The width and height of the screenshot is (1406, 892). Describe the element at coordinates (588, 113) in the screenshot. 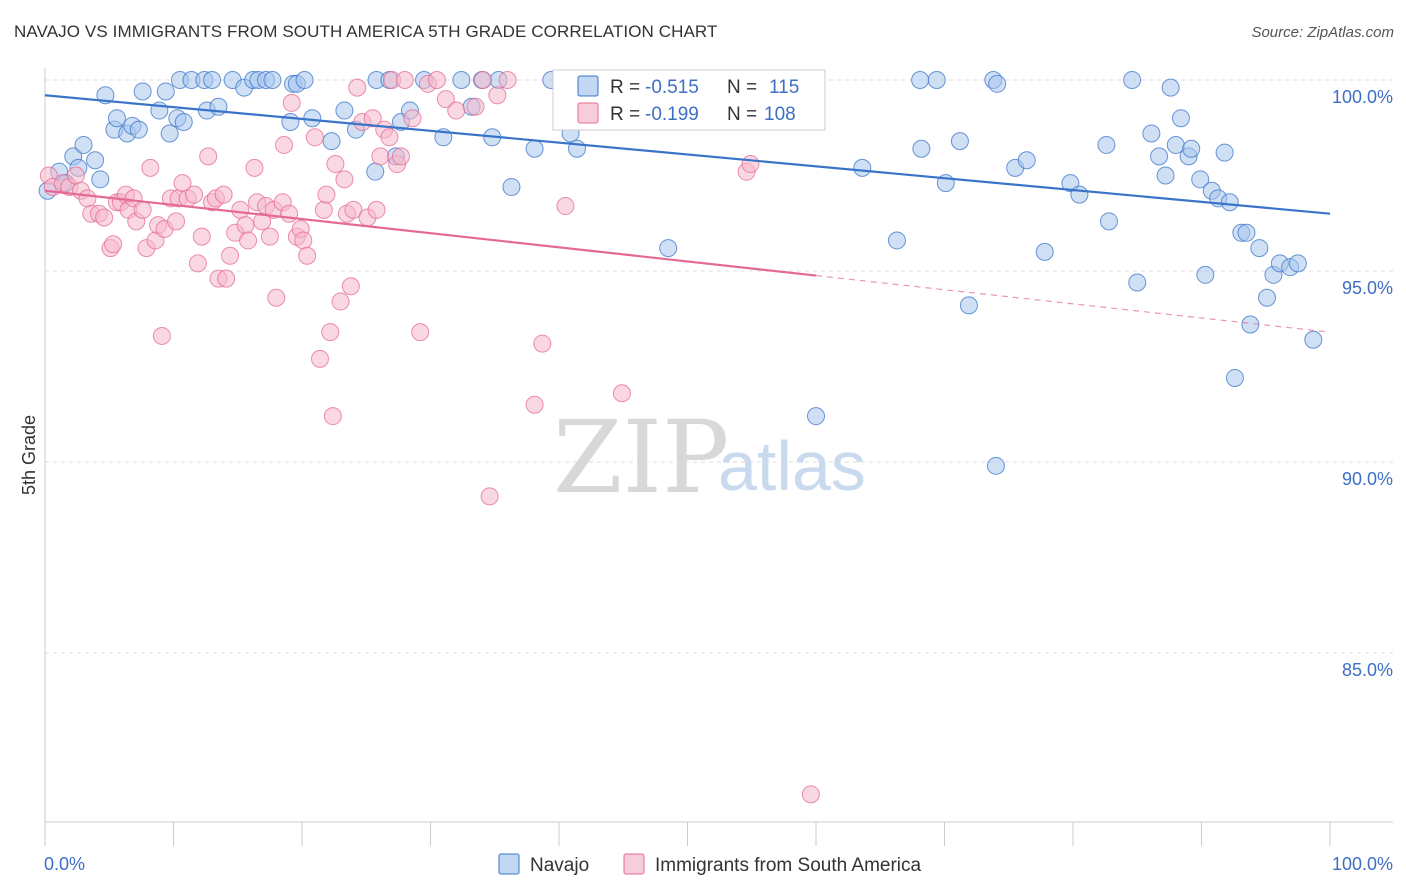

I see `legend-swatch-immigrants` at that location.